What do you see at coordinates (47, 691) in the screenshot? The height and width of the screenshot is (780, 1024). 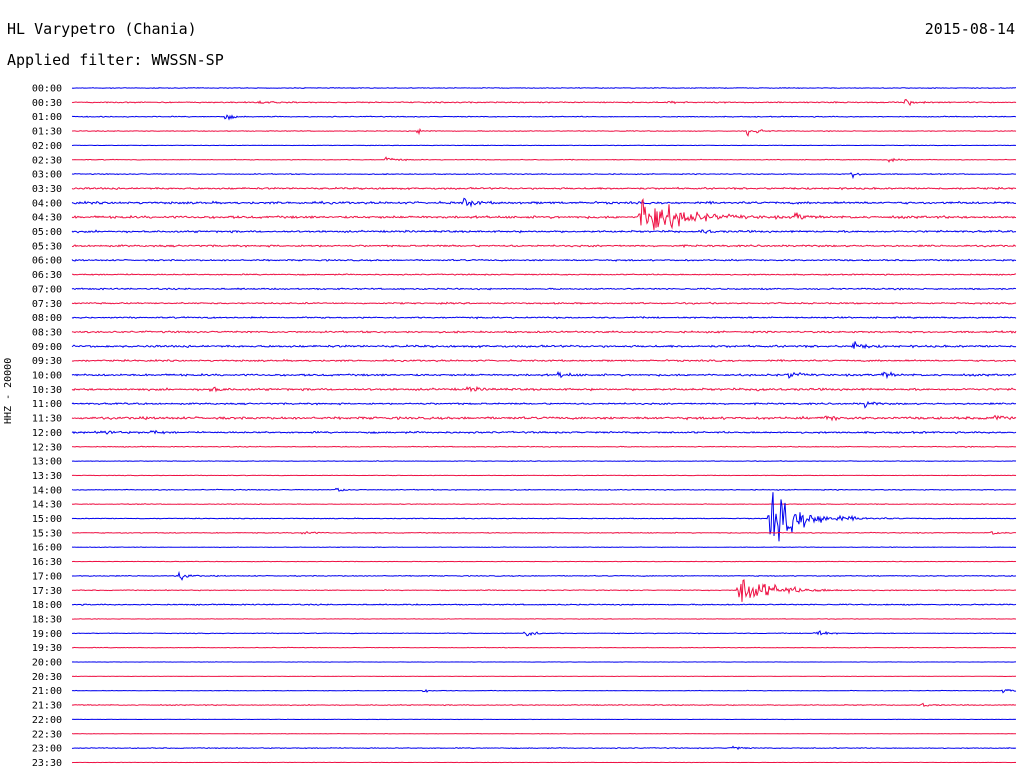 I see `row-time-label: 21:00` at bounding box center [47, 691].